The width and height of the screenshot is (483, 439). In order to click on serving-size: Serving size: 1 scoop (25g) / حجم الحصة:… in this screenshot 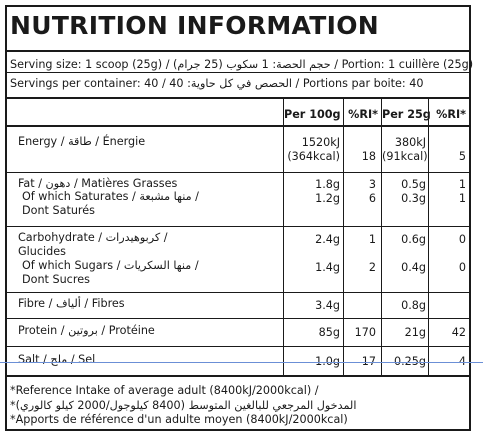, I will do `click(242, 64)`.